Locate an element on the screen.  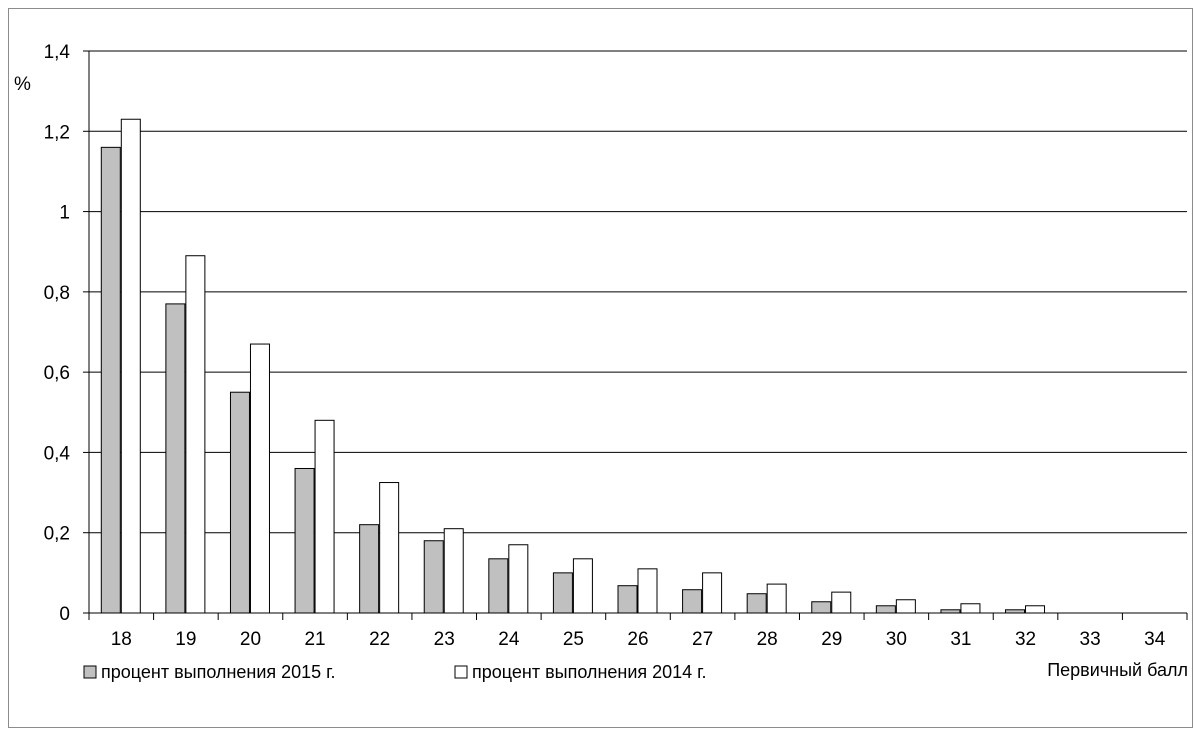
x-tick-label: 18 is located at coordinates (121, 639).